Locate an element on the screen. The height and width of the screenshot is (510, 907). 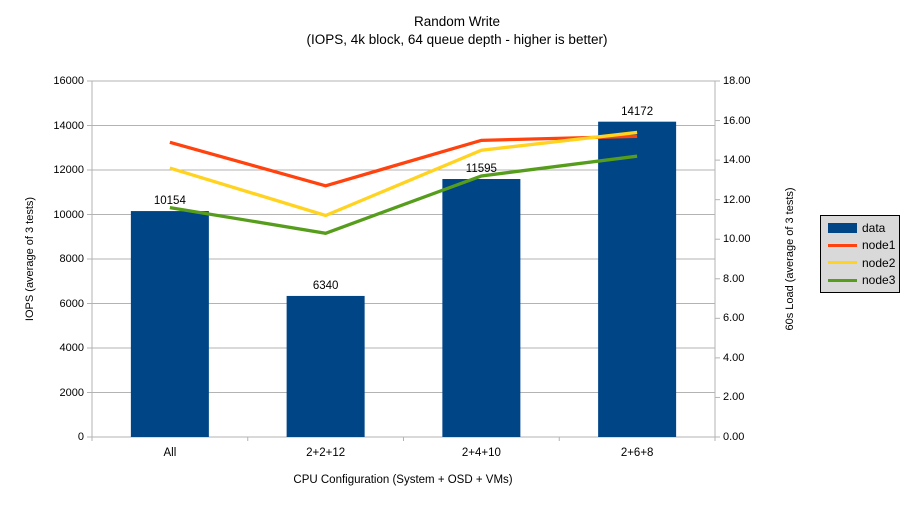
right-axis-tick-label: 14.00 is located at coordinates (737, 160).